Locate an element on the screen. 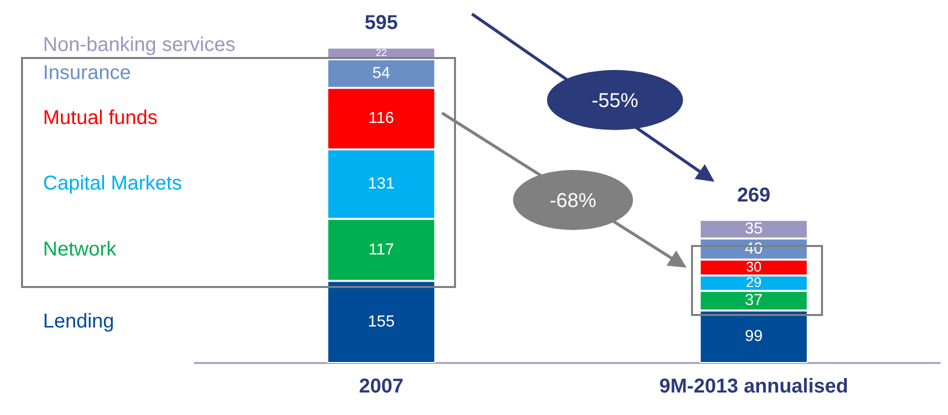 Image resolution: width=948 pixels, height=415 pixels. data-label: 54 is located at coordinates (381, 73).